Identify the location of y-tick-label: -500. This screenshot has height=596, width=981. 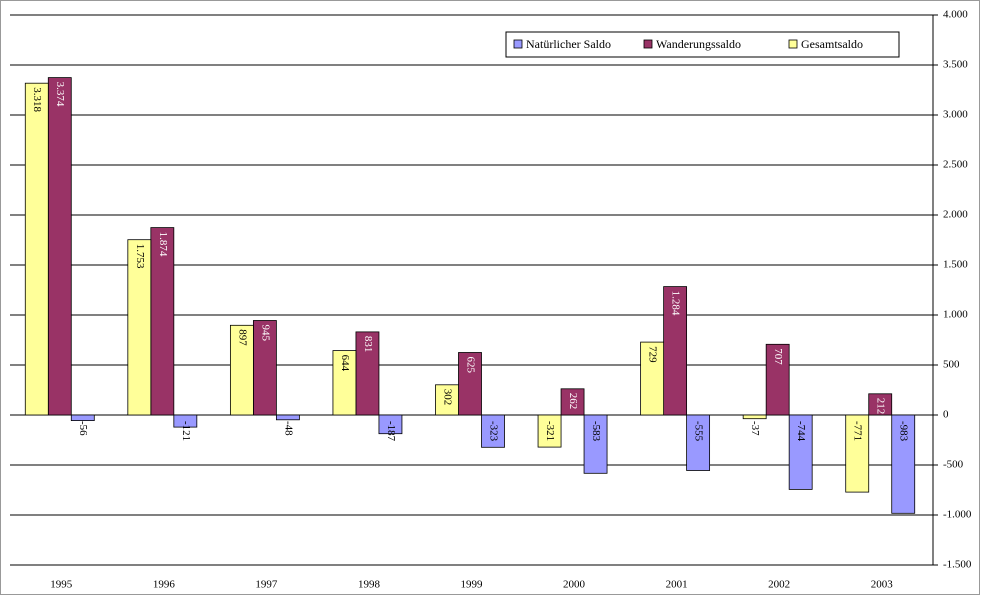
(953, 465).